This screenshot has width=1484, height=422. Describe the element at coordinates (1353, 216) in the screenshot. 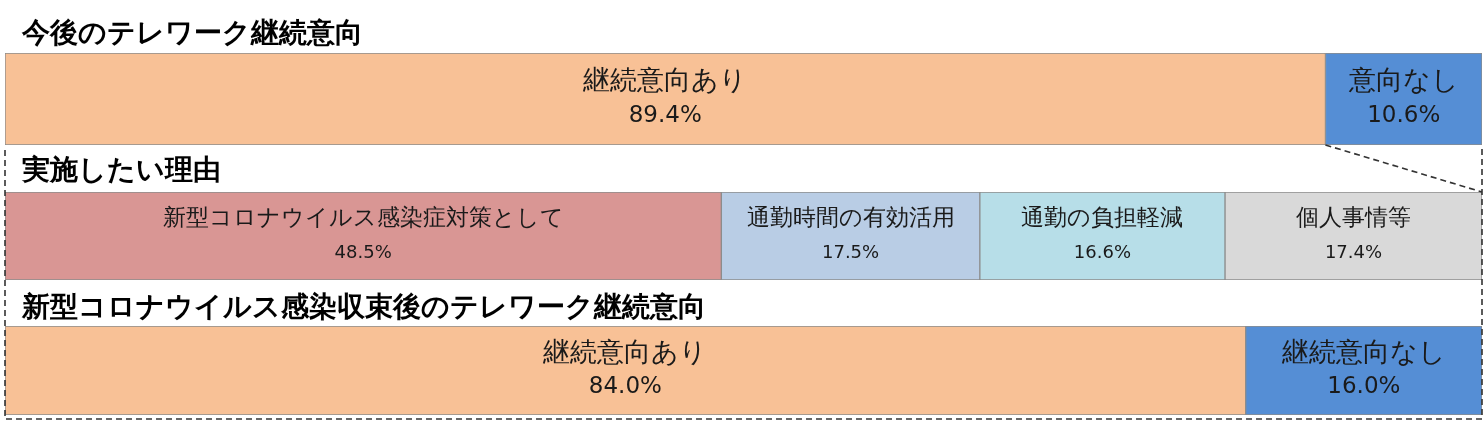

I see `series-label: 個人事情等` at that location.